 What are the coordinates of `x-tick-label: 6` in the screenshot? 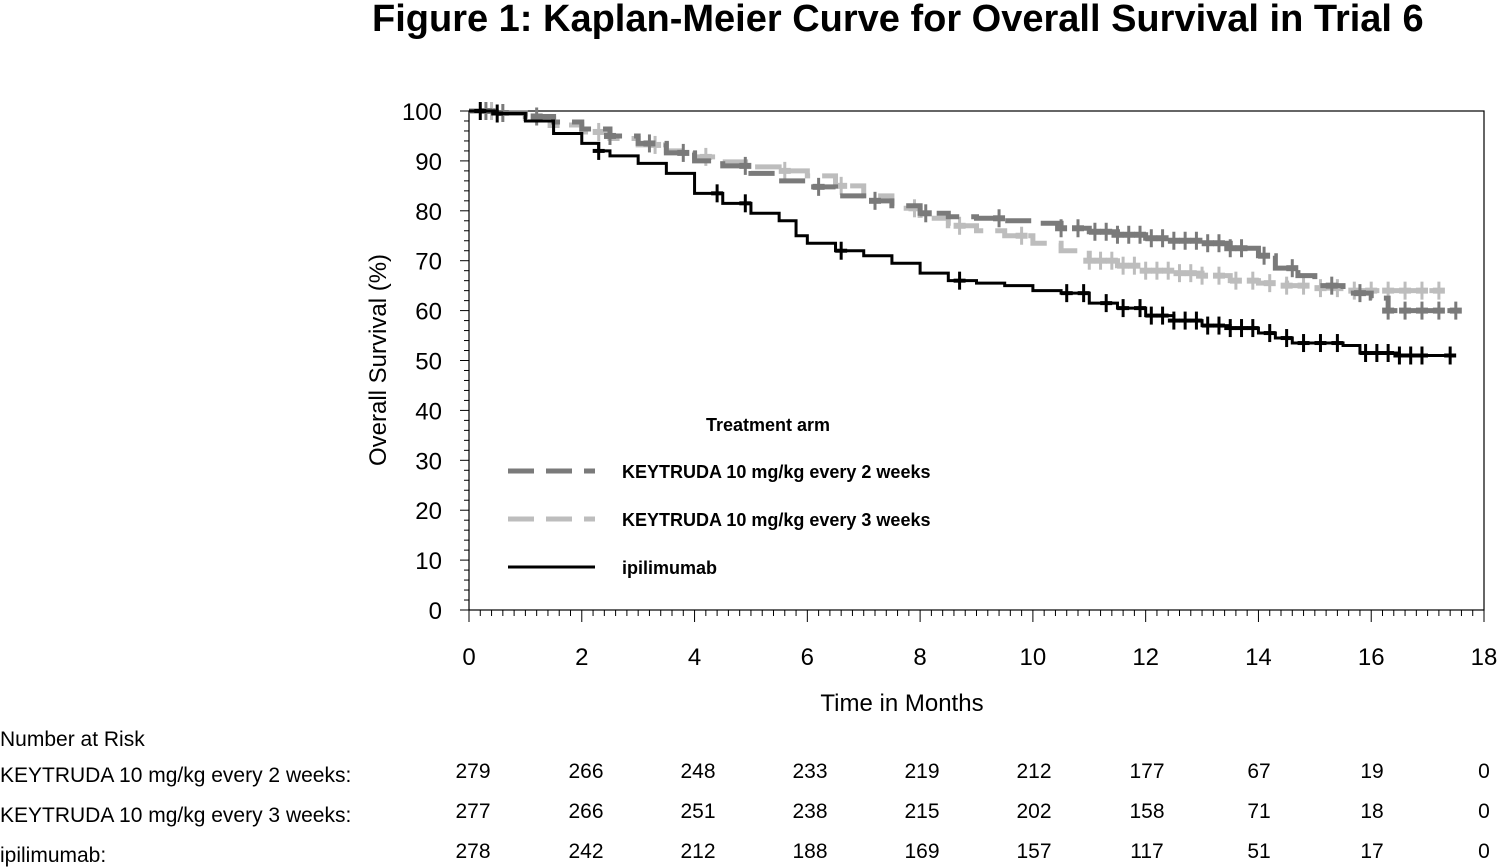 It's located at (807, 657).